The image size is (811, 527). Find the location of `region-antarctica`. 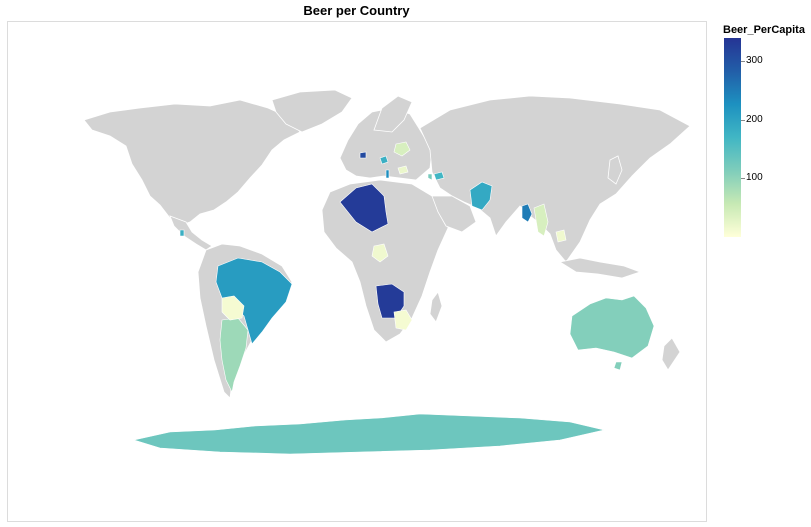

region-antarctica is located at coordinates (368, 434).